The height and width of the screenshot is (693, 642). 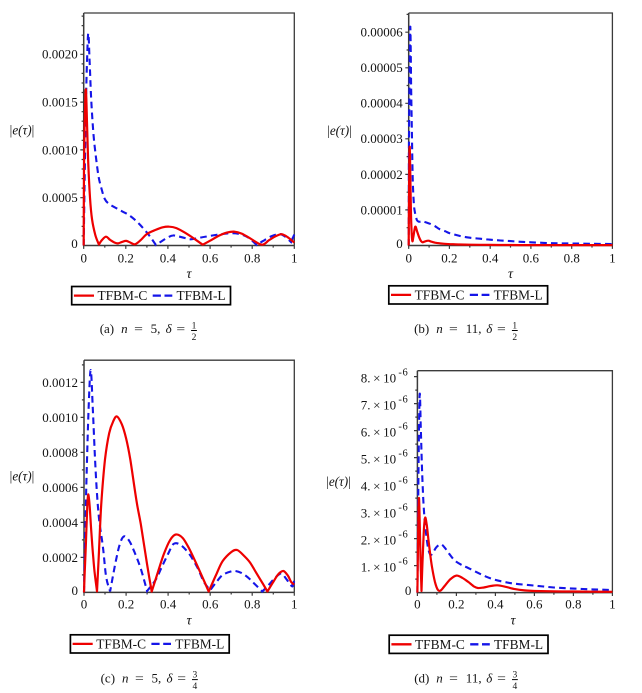 What do you see at coordinates (378, 458) in the screenshot?
I see `svg-text: 5. × 10` at bounding box center [378, 458].